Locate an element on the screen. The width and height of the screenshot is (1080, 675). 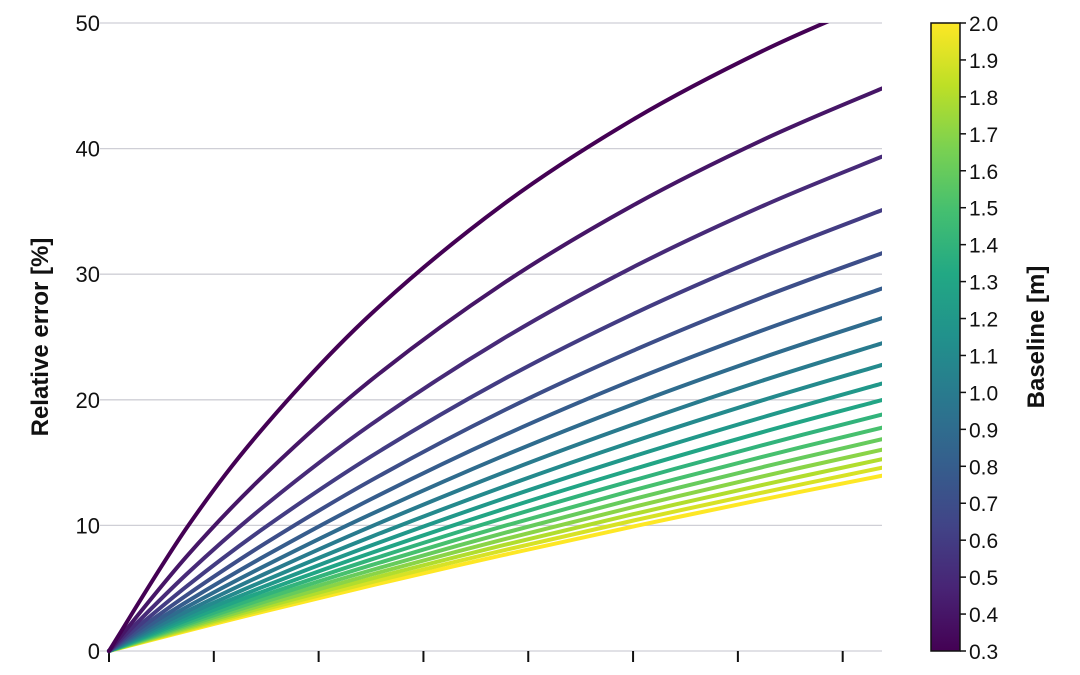
x-tick-label: 1200 is located at coordinates (737, 673).